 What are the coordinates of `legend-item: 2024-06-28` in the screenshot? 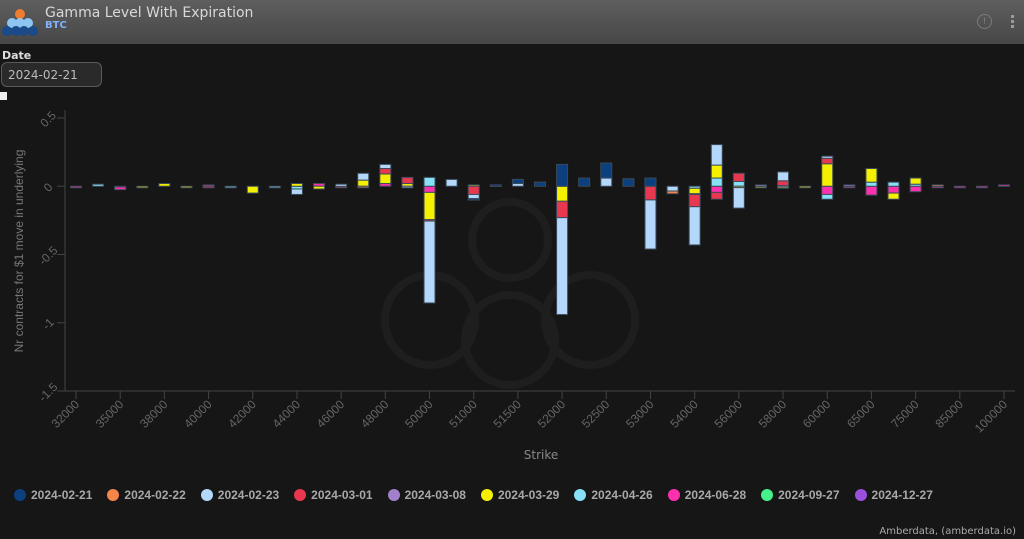 It's located at (707, 494).